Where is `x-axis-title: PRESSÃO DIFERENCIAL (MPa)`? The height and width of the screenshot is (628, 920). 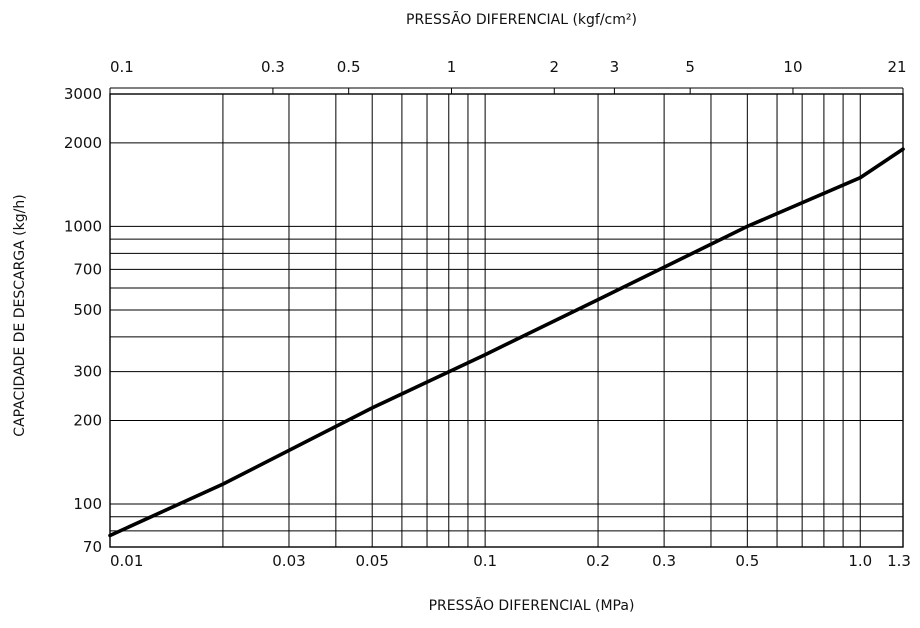 x-axis-title: PRESSÃO DIFERENCIAL (MPa) is located at coordinates (532, 605).